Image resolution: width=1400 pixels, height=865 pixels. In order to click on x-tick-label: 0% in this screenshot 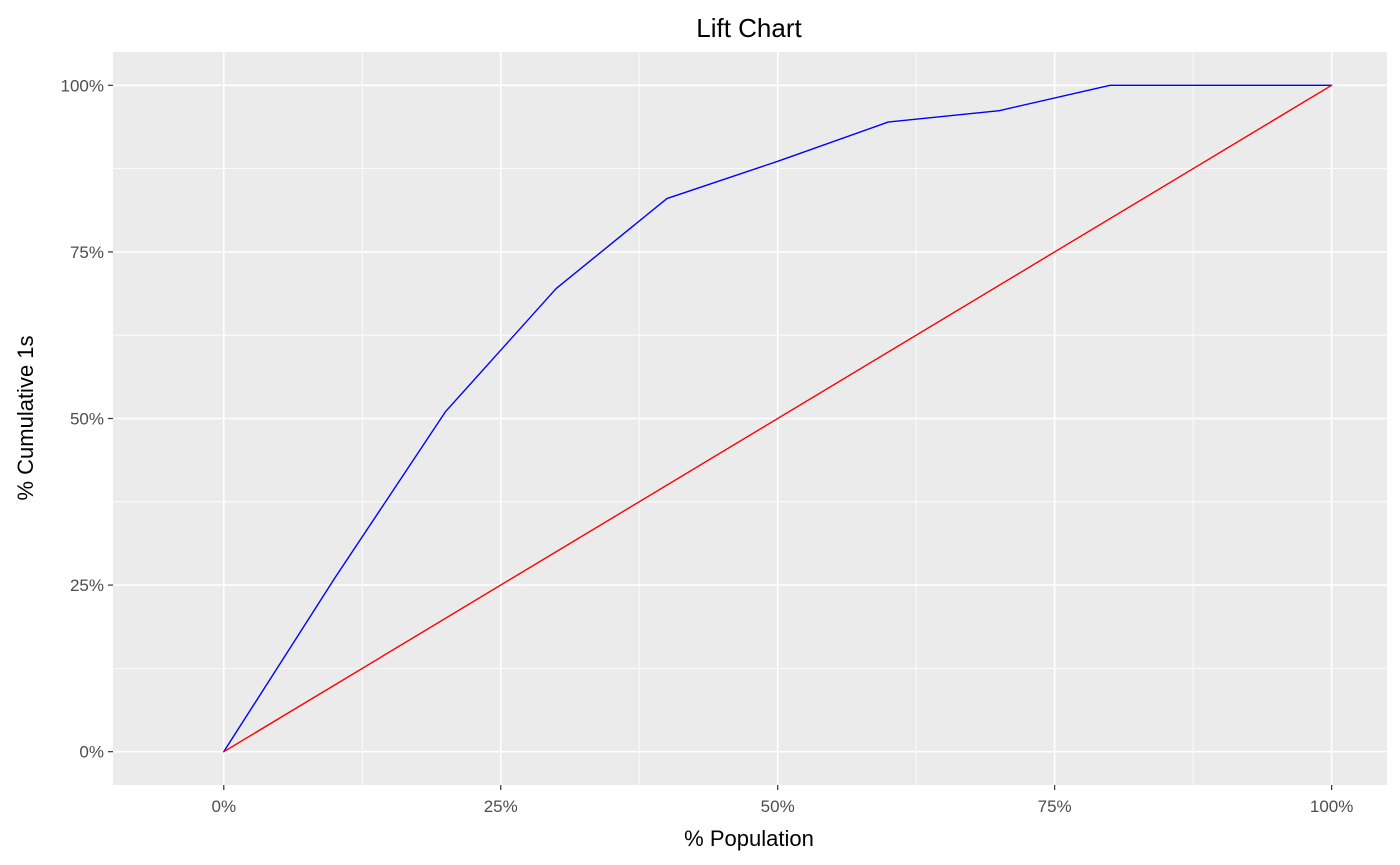, I will do `click(223, 806)`.